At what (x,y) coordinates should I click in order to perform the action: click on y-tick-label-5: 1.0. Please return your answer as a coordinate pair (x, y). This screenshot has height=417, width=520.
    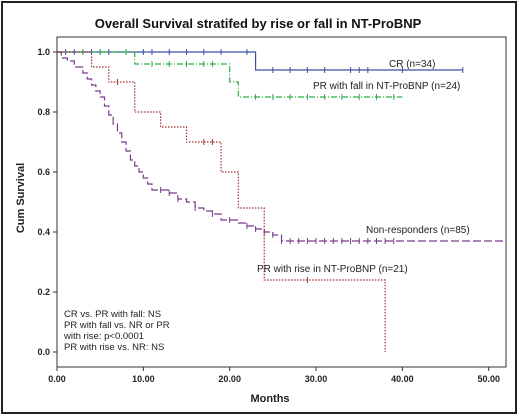
    Looking at the image, I should click on (43, 52).